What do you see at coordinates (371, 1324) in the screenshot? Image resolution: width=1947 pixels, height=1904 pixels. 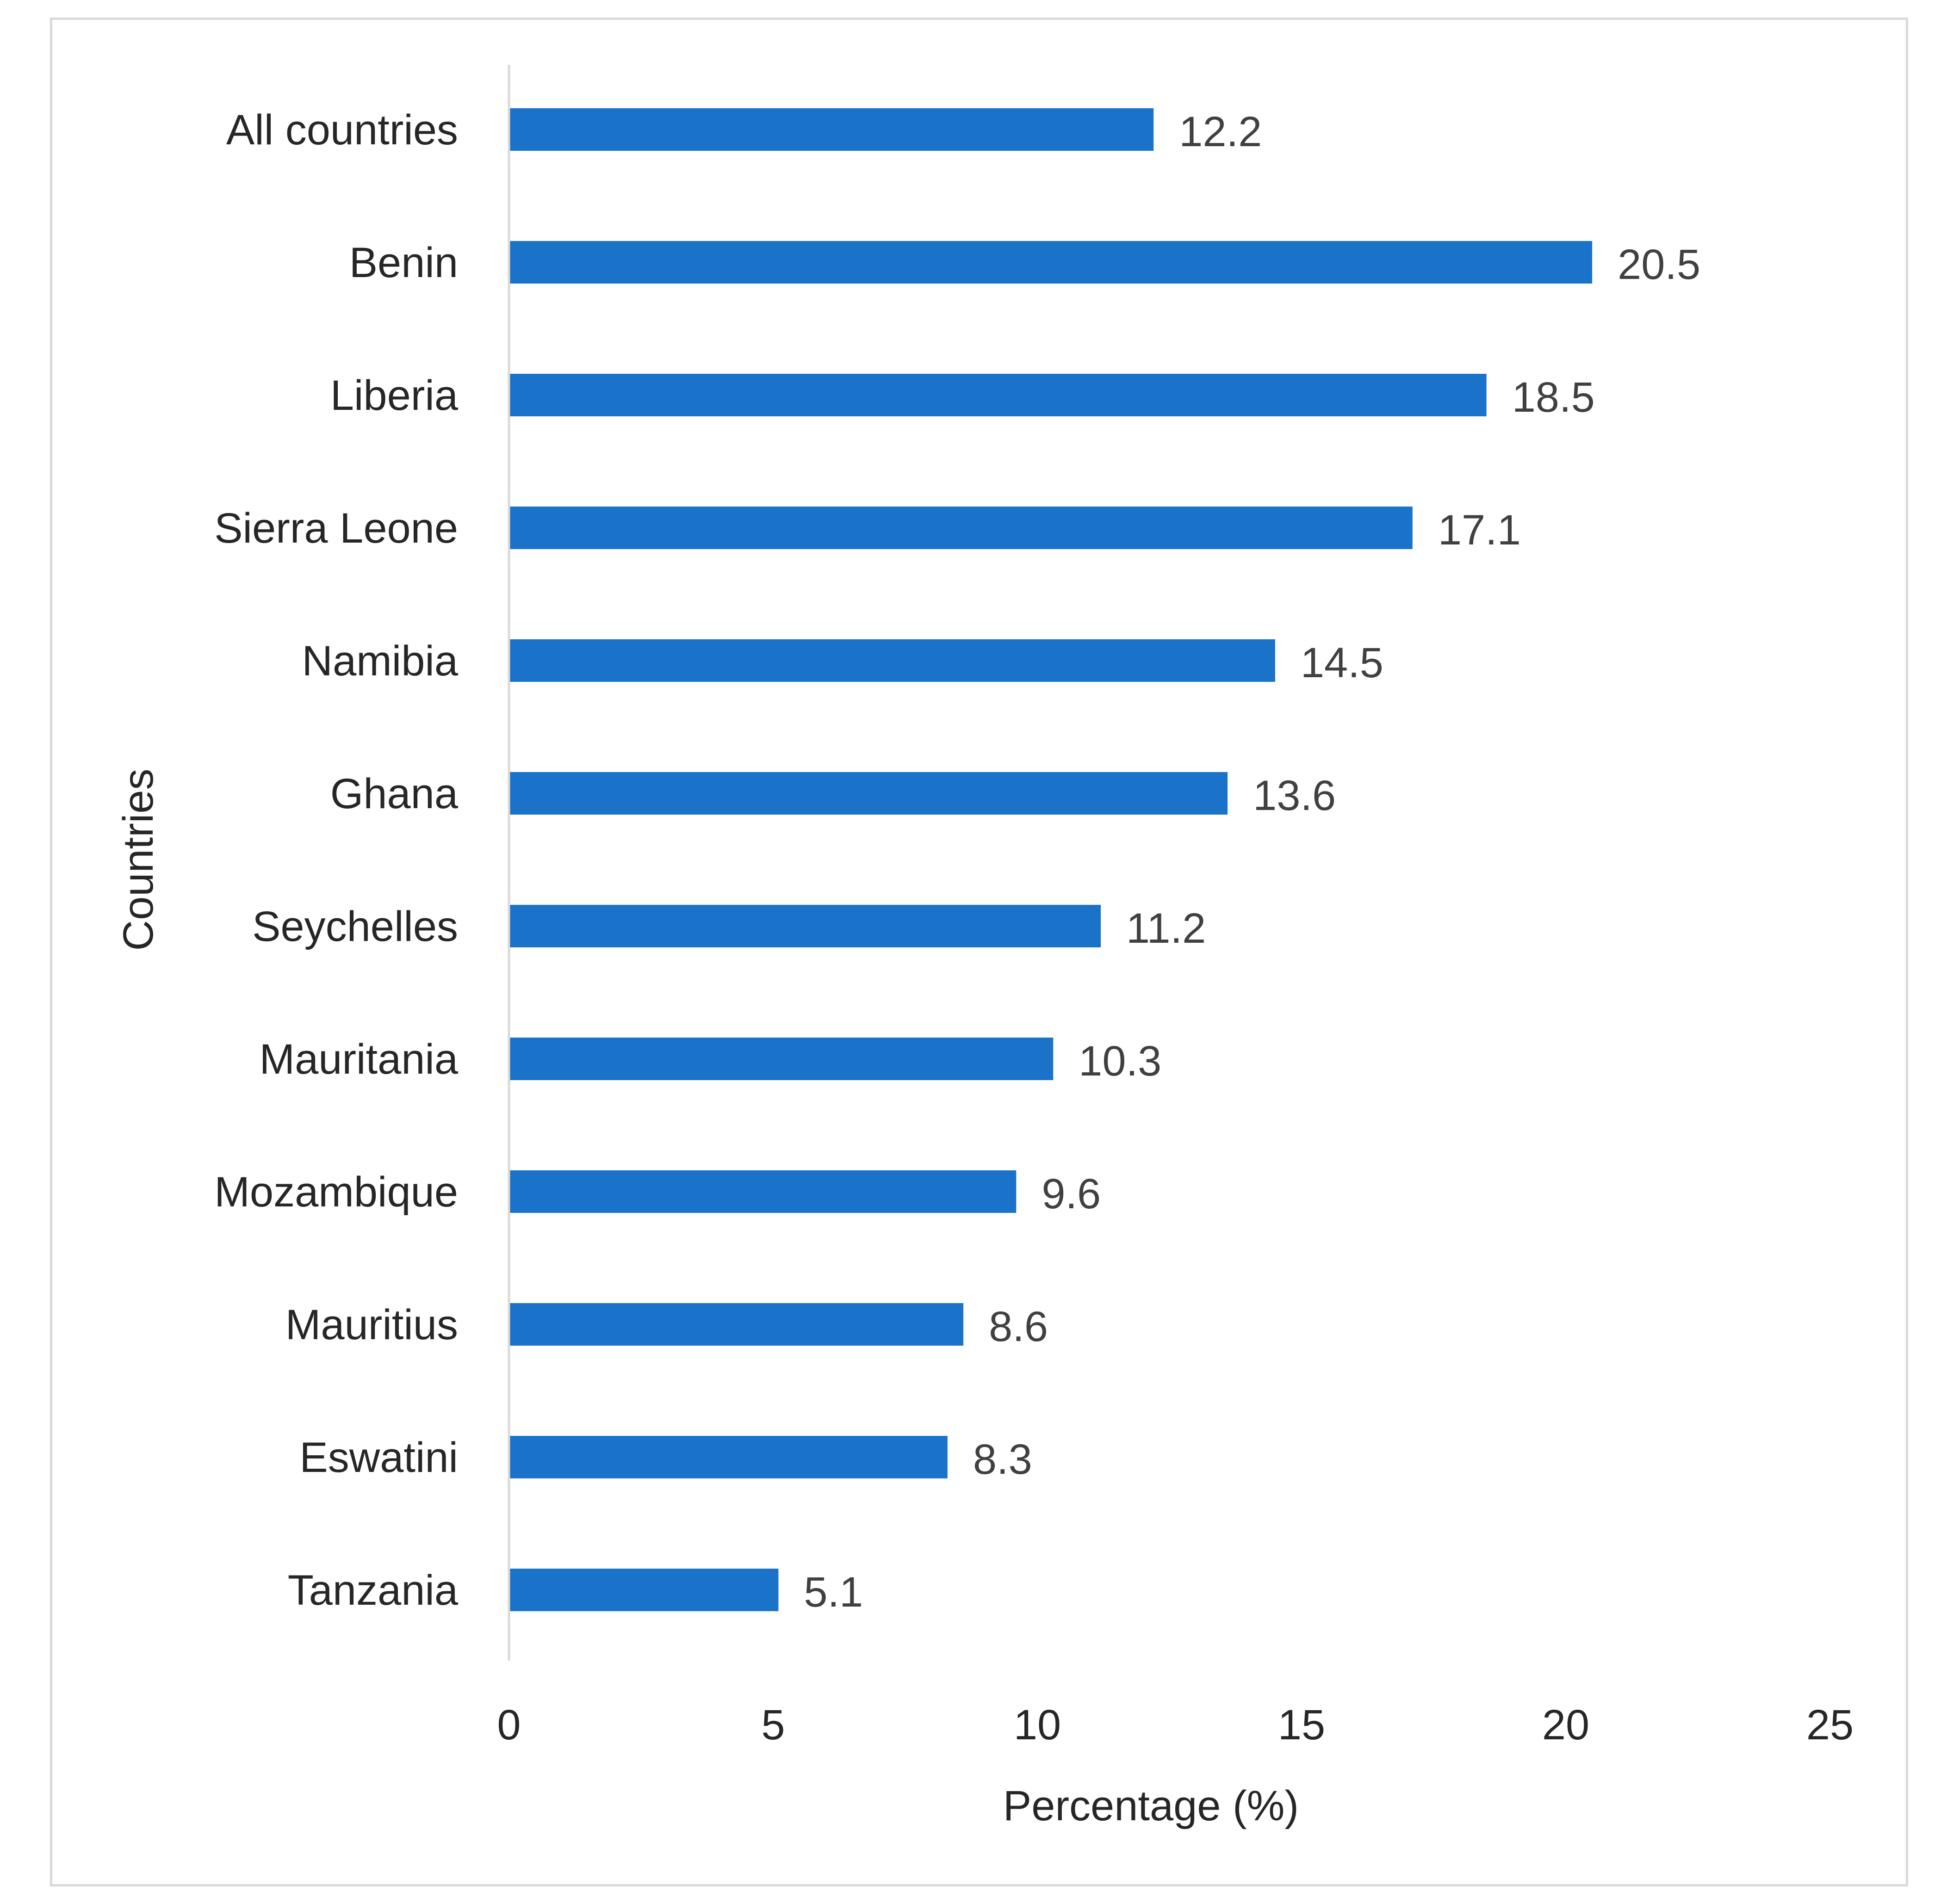 I see `category-label: Mauritius` at bounding box center [371, 1324].